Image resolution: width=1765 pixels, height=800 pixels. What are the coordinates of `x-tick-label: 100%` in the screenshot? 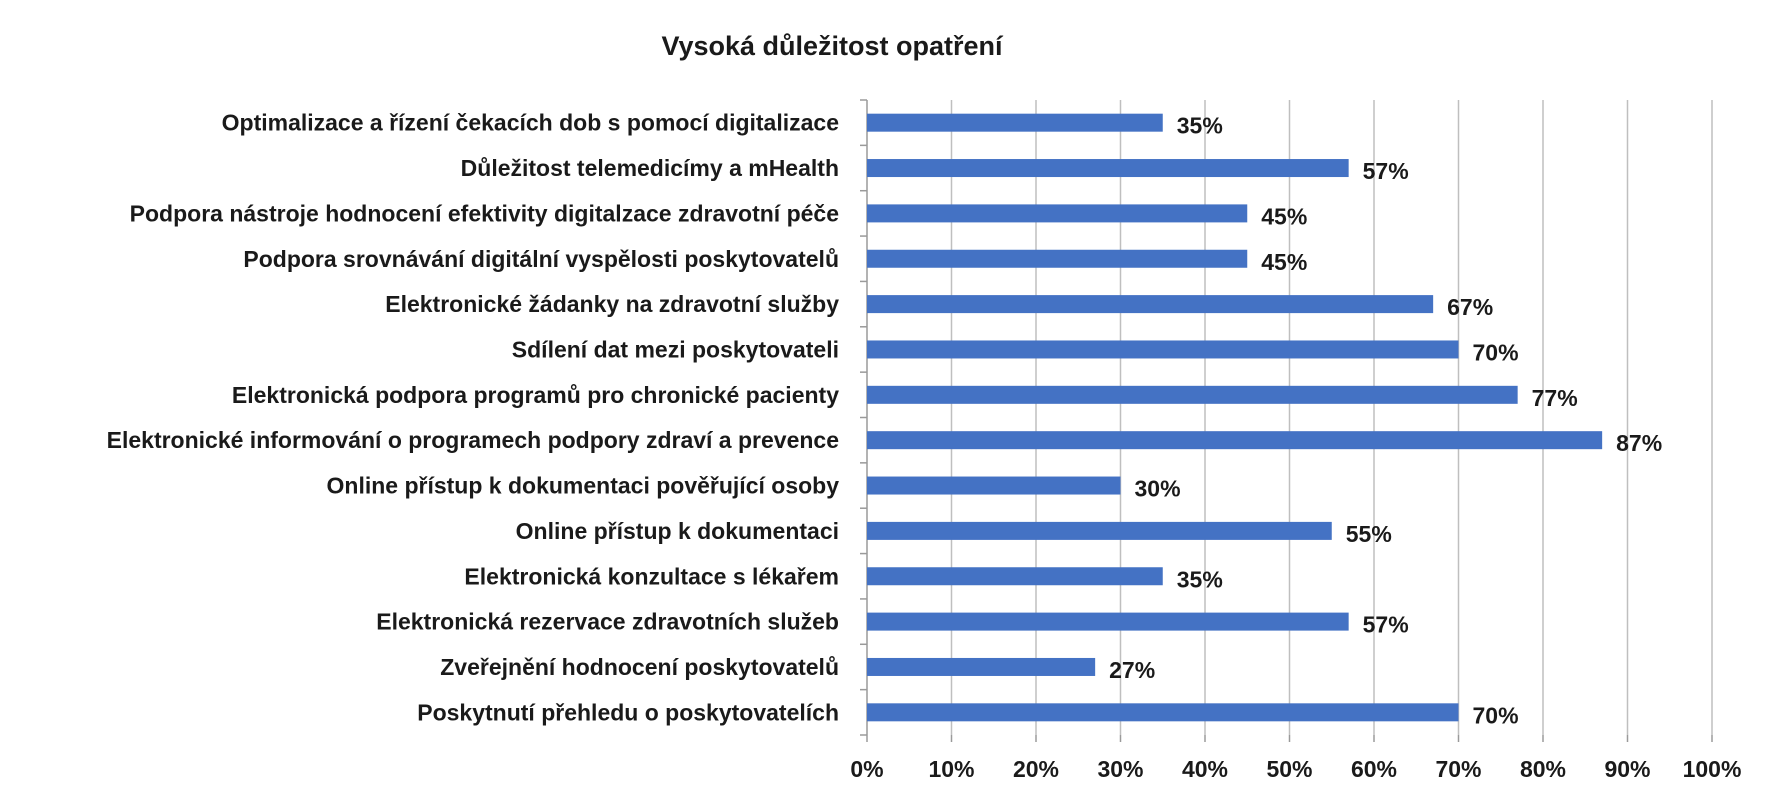 It's located at (1712, 769).